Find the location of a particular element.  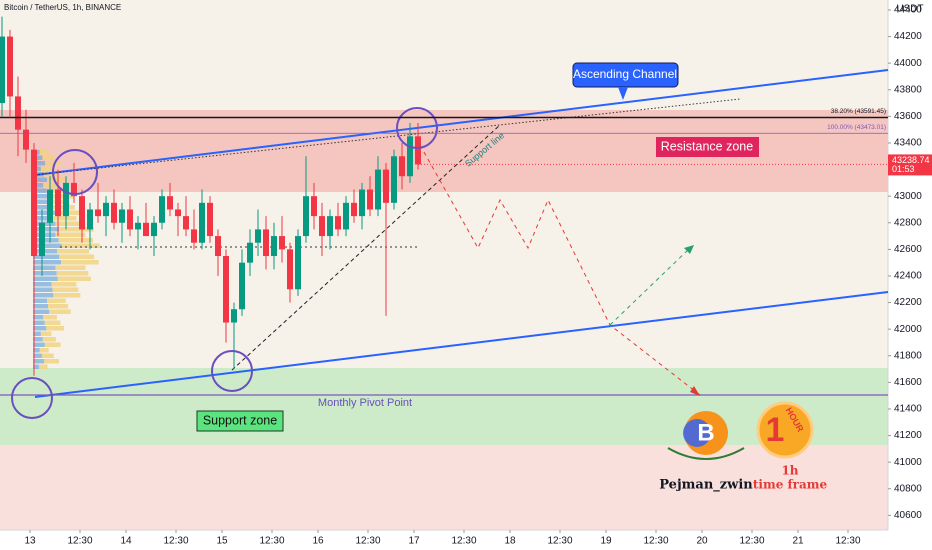

x-tick-label: 20 is located at coordinates (702, 541).